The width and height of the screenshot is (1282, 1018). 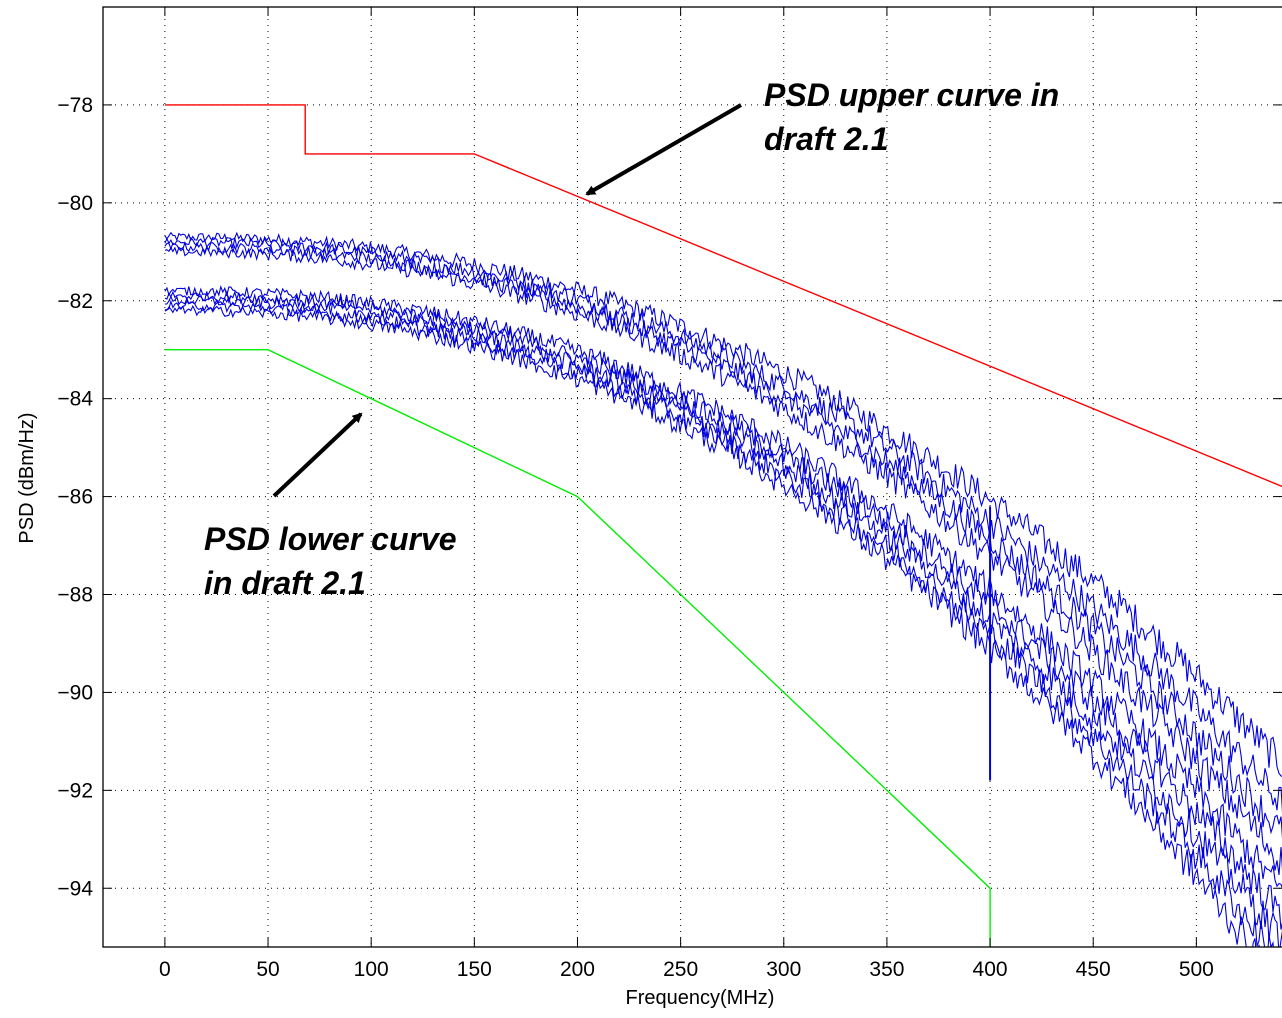 I want to click on upper-annotation-arrow, so click(x=664, y=149).